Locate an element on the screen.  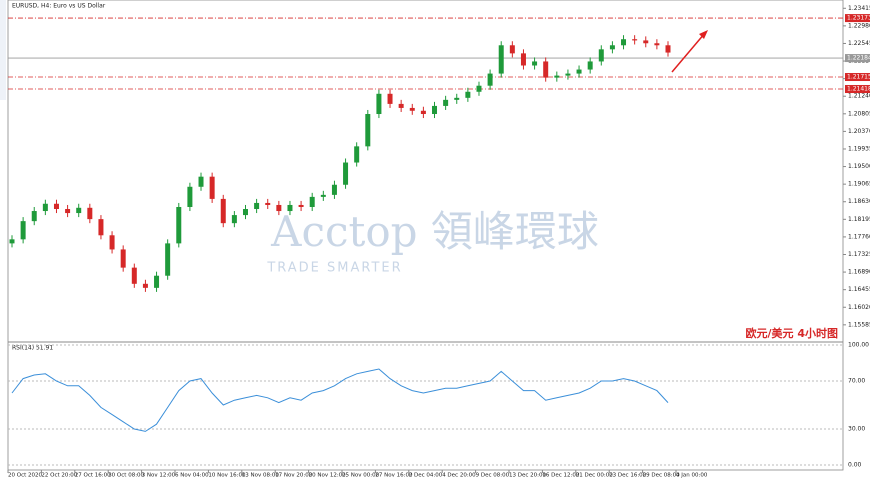
x-tick-label: 3 Nov 12:00 is located at coordinates (159, 476).